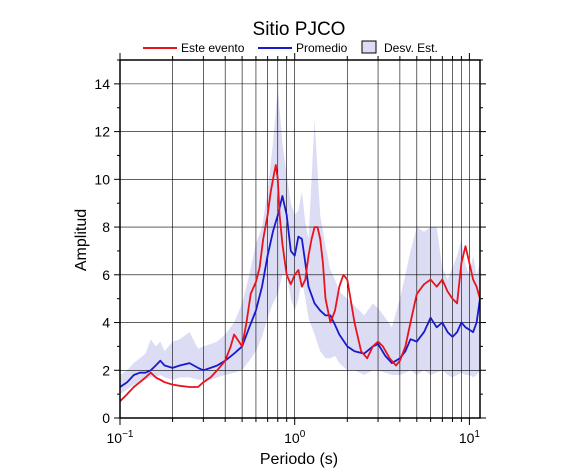  What do you see at coordinates (290, 47) in the screenshot?
I see `legend: Este evento Promedio Desv. Est.` at bounding box center [290, 47].